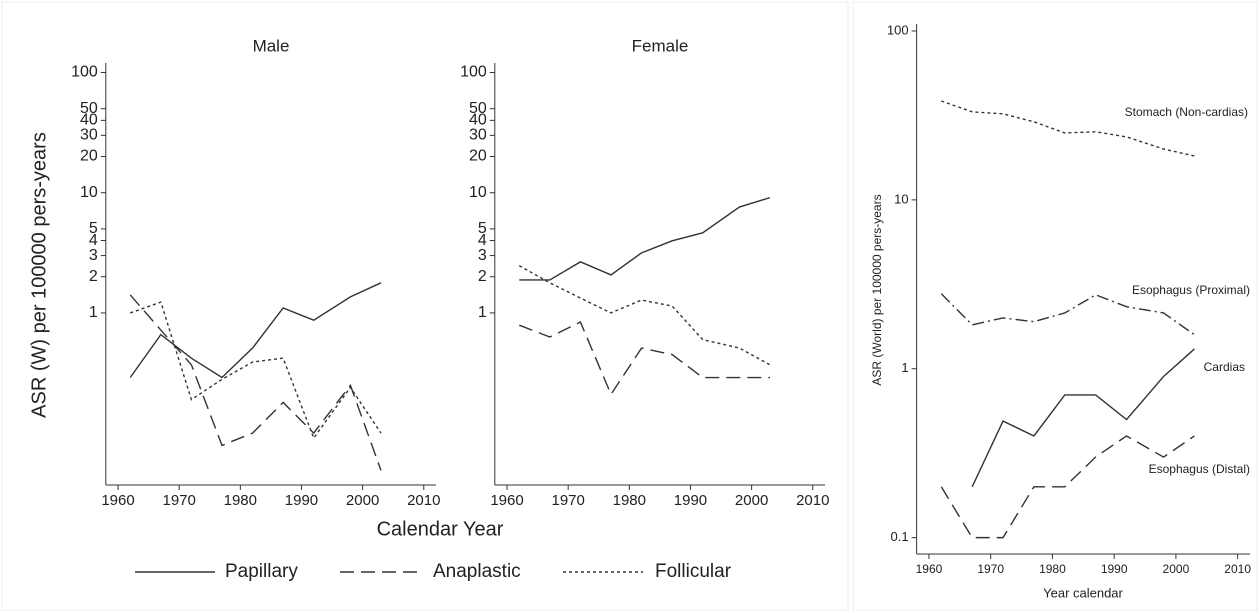  What do you see at coordinates (1083, 592) in the screenshot?
I see `x-axis-label: Year calendar` at bounding box center [1083, 592].